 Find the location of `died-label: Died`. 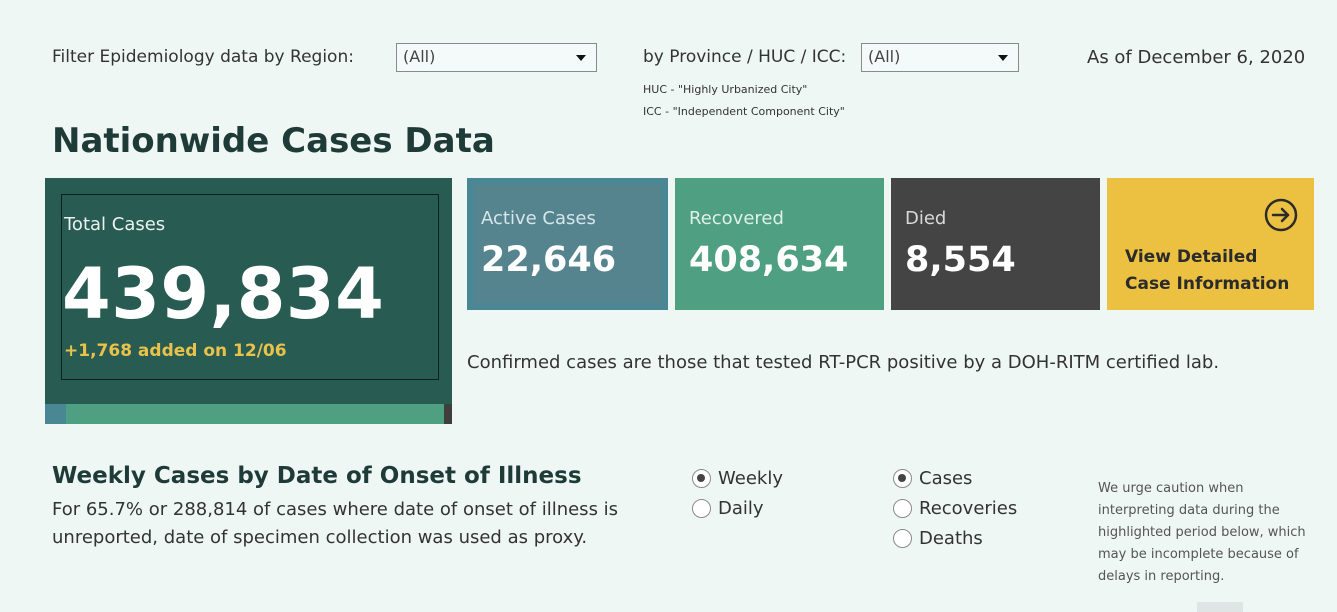

died-label: Died is located at coordinates (926, 218).